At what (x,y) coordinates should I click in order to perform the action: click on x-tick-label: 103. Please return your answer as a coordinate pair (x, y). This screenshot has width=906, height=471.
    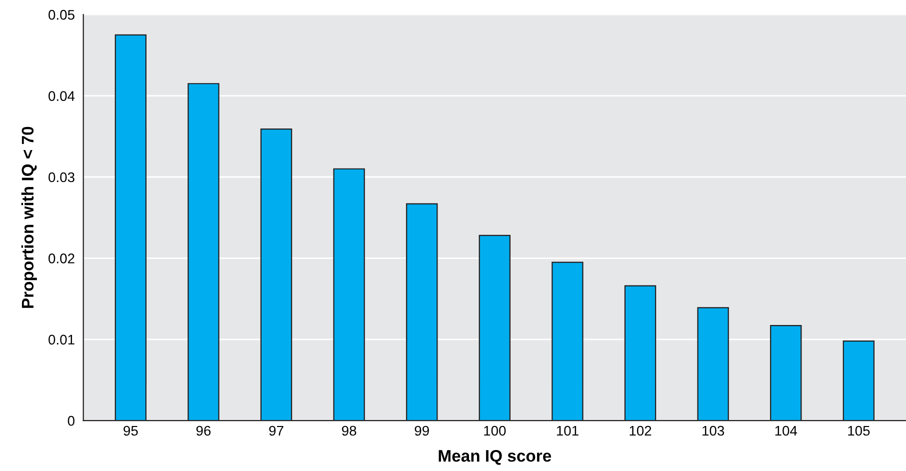
    Looking at the image, I should click on (713, 431).